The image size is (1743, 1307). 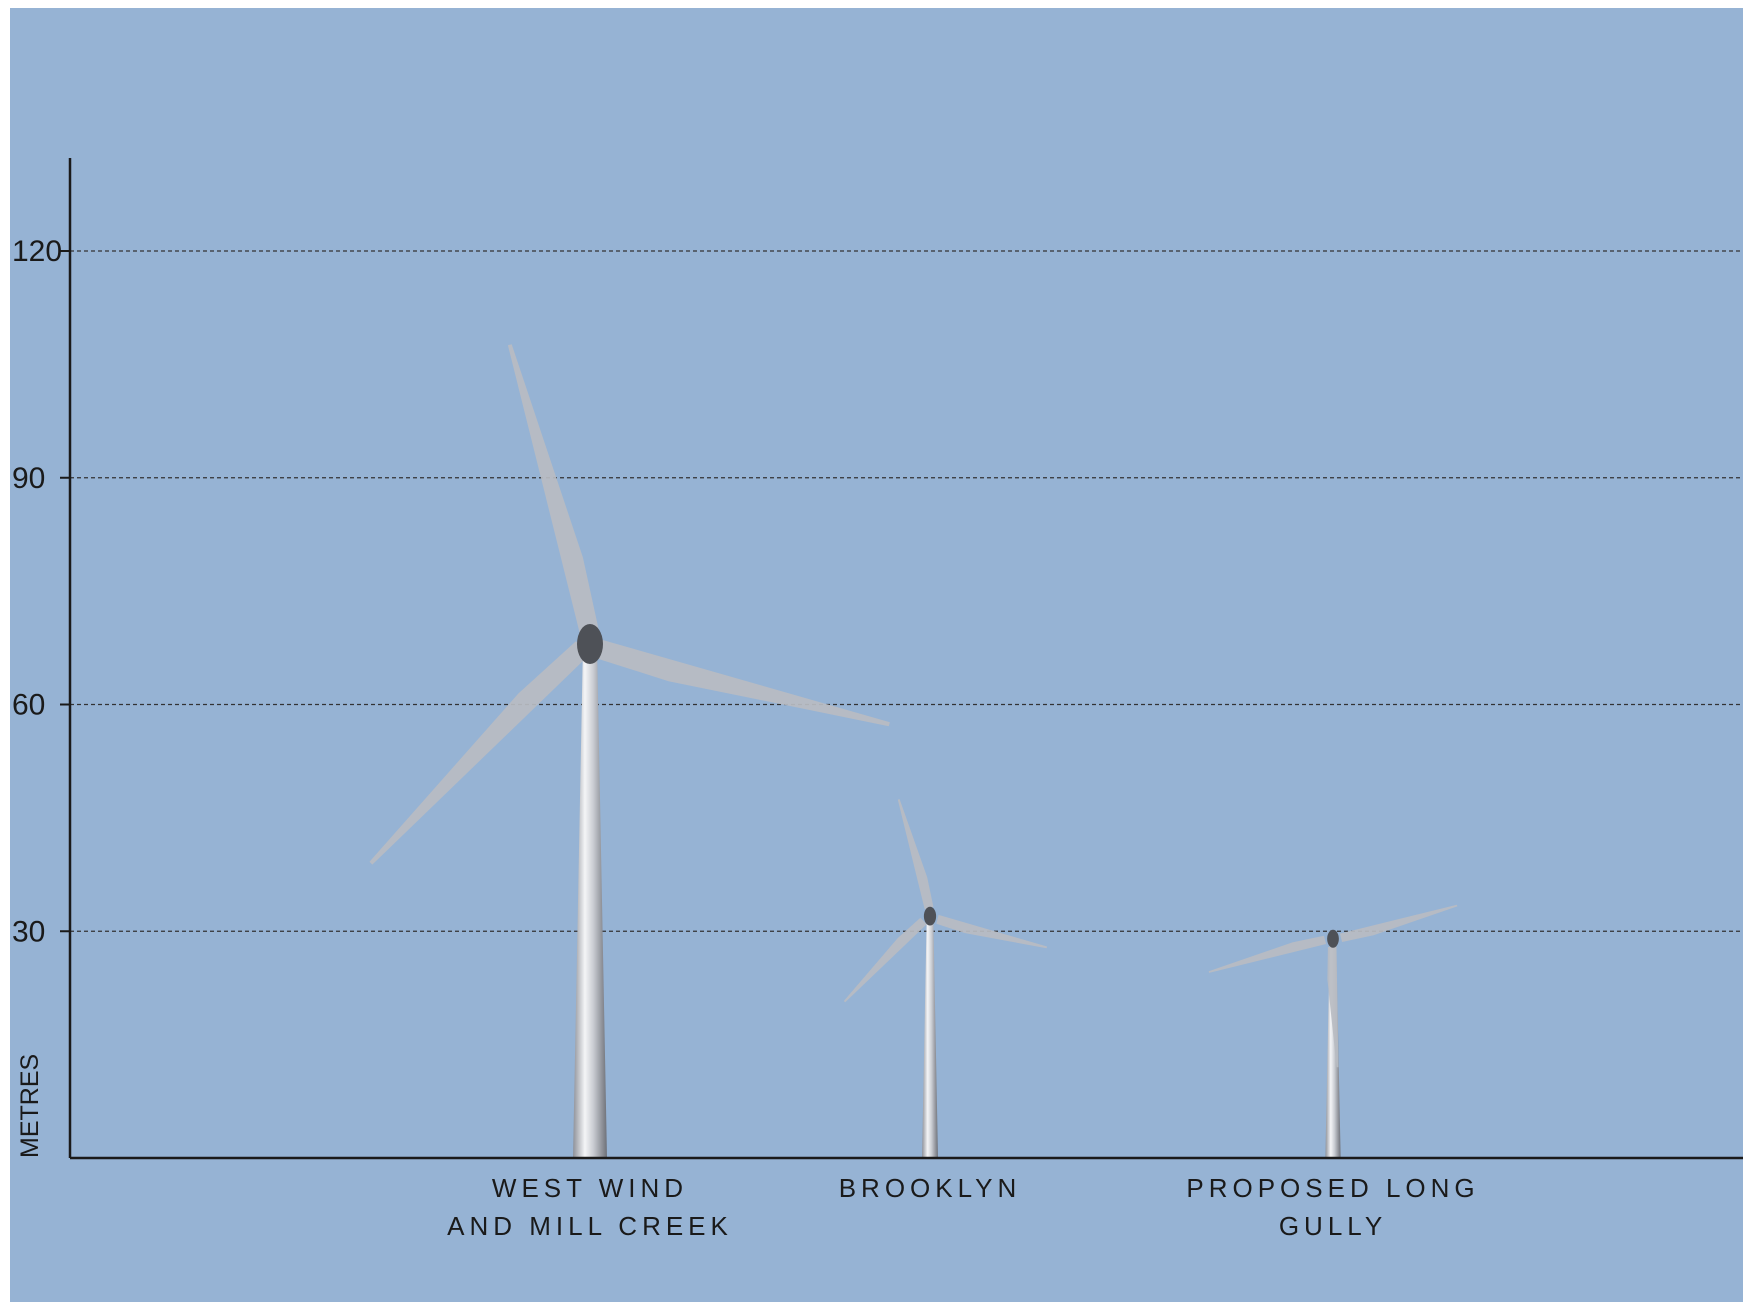 What do you see at coordinates (28, 705) in the screenshot?
I see `y-tick-label: 60` at bounding box center [28, 705].